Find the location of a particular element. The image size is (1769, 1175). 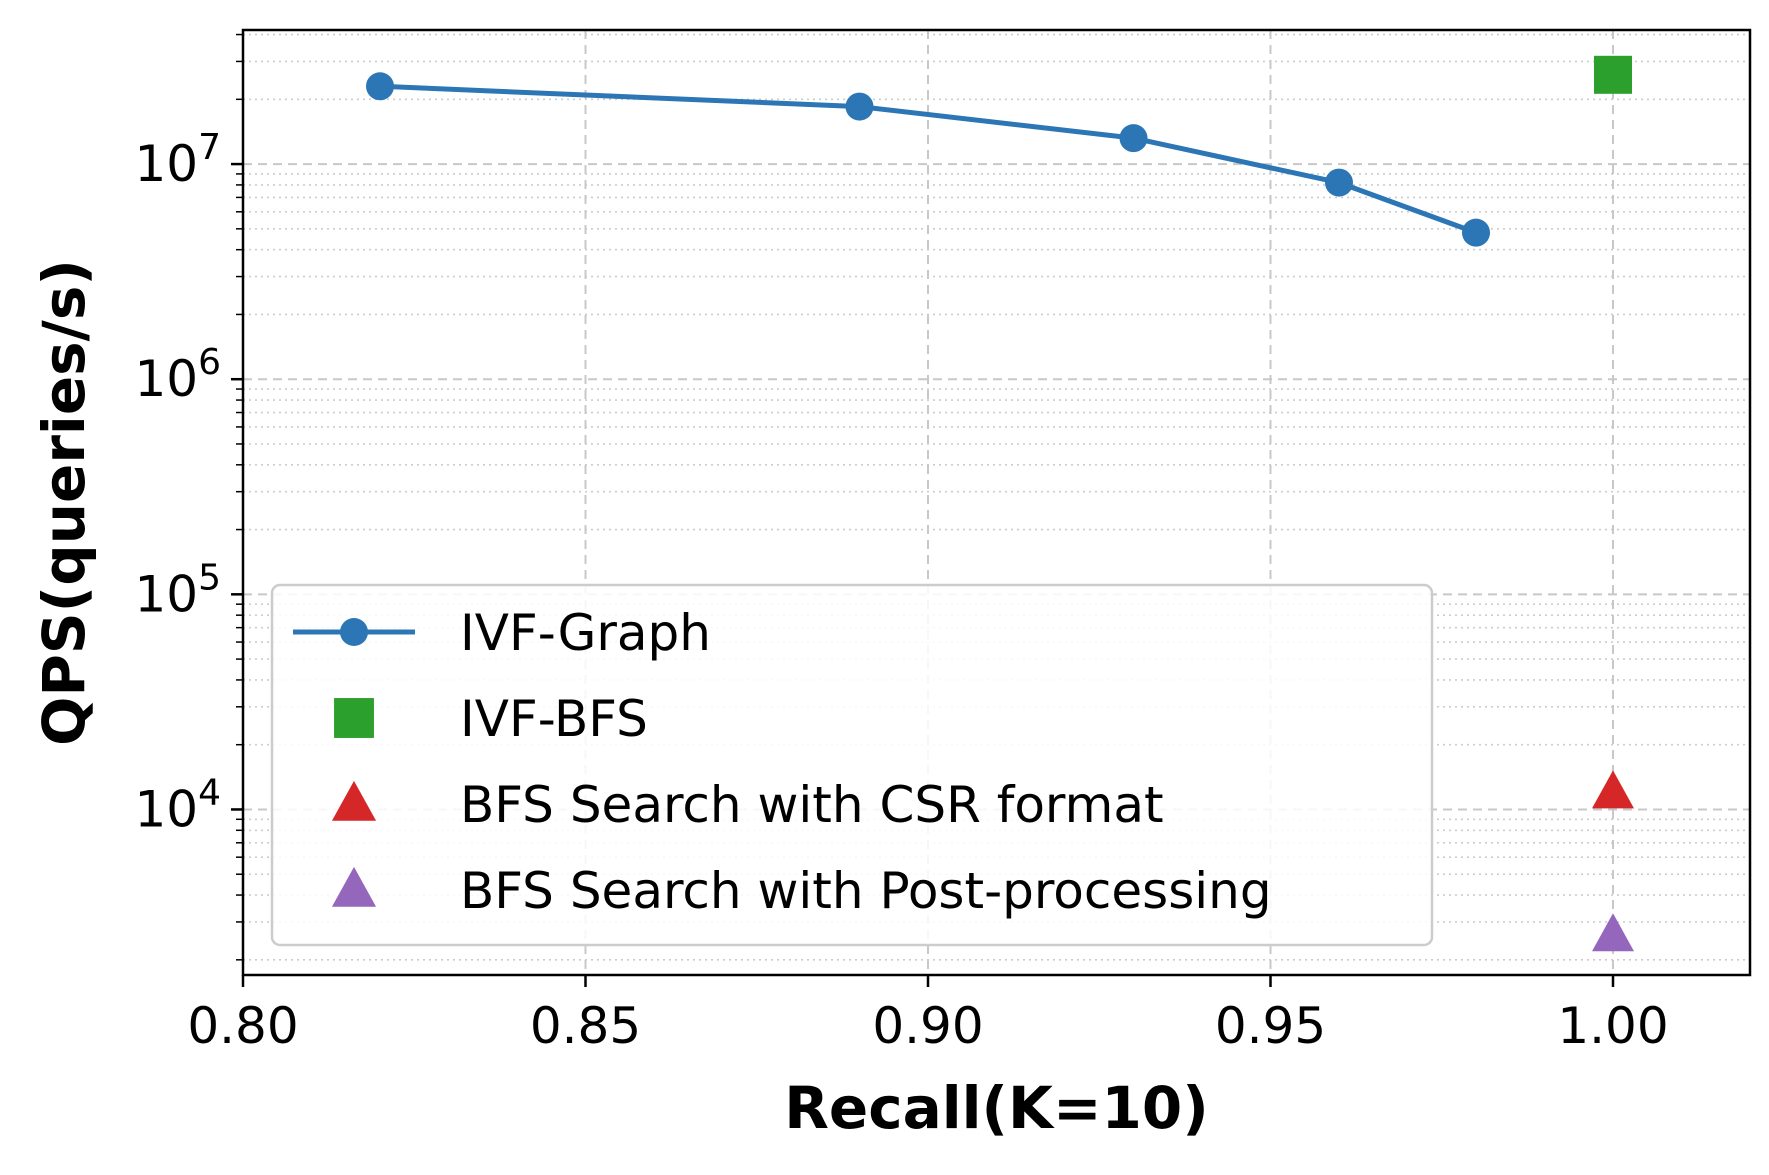

x-tick-label: 1.00 is located at coordinates (1612, 1026).